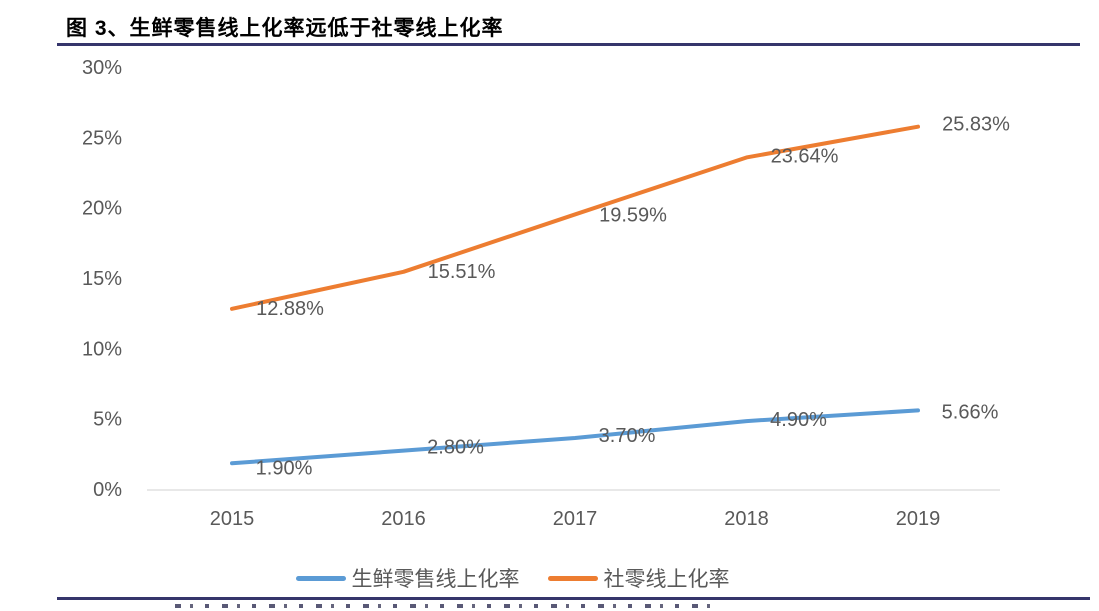 Image resolution: width=1099 pixels, height=611 pixels. I want to click on y-tick-label: 15%, so click(102, 279).